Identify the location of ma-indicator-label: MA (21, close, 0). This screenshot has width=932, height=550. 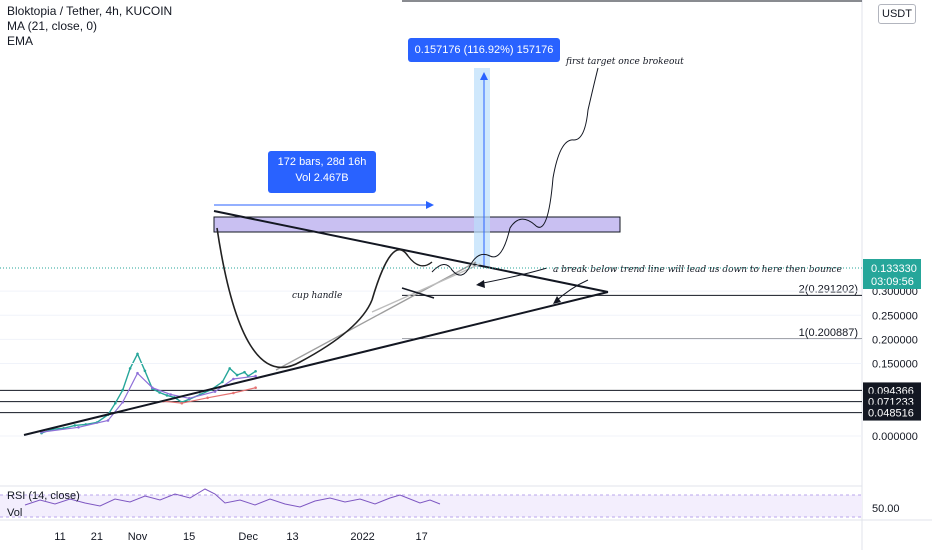
(52, 26).